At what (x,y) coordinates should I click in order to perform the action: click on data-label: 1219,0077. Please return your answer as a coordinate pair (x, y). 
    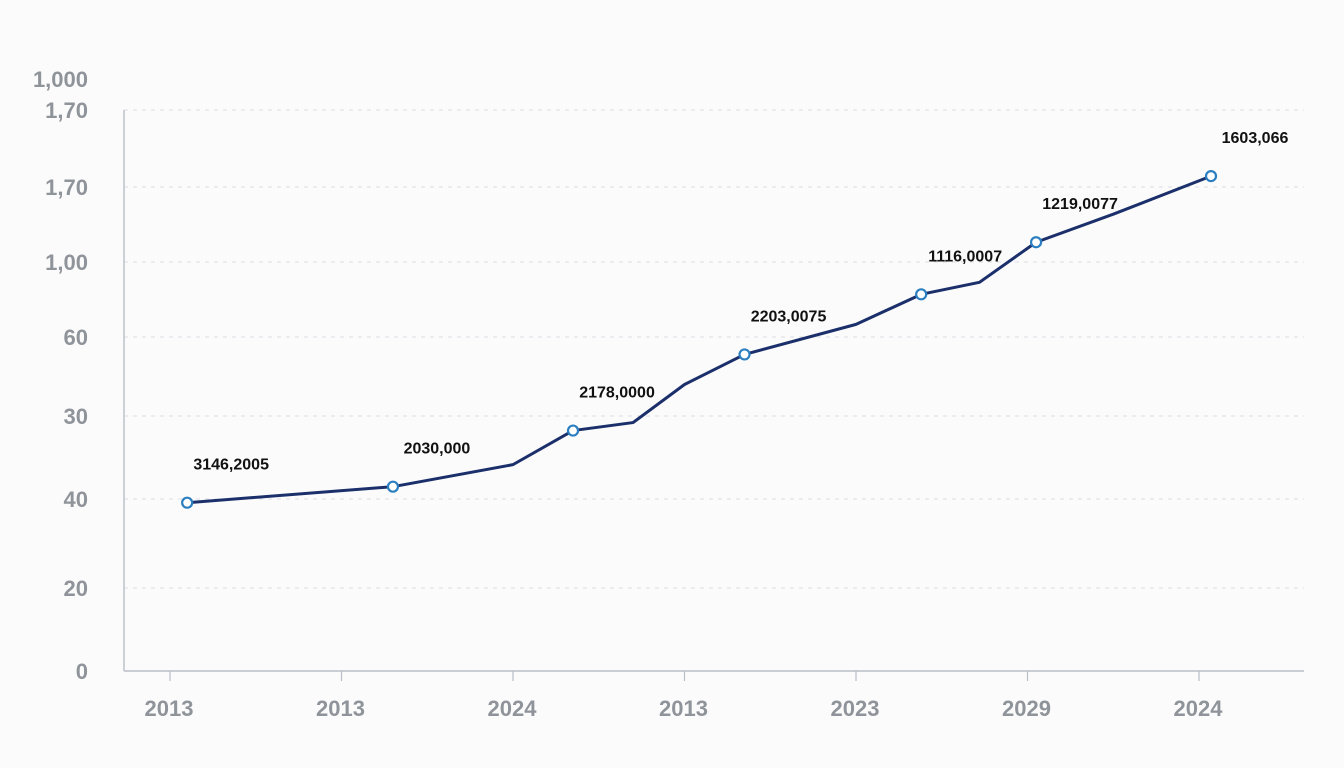
    Looking at the image, I should click on (1080, 204).